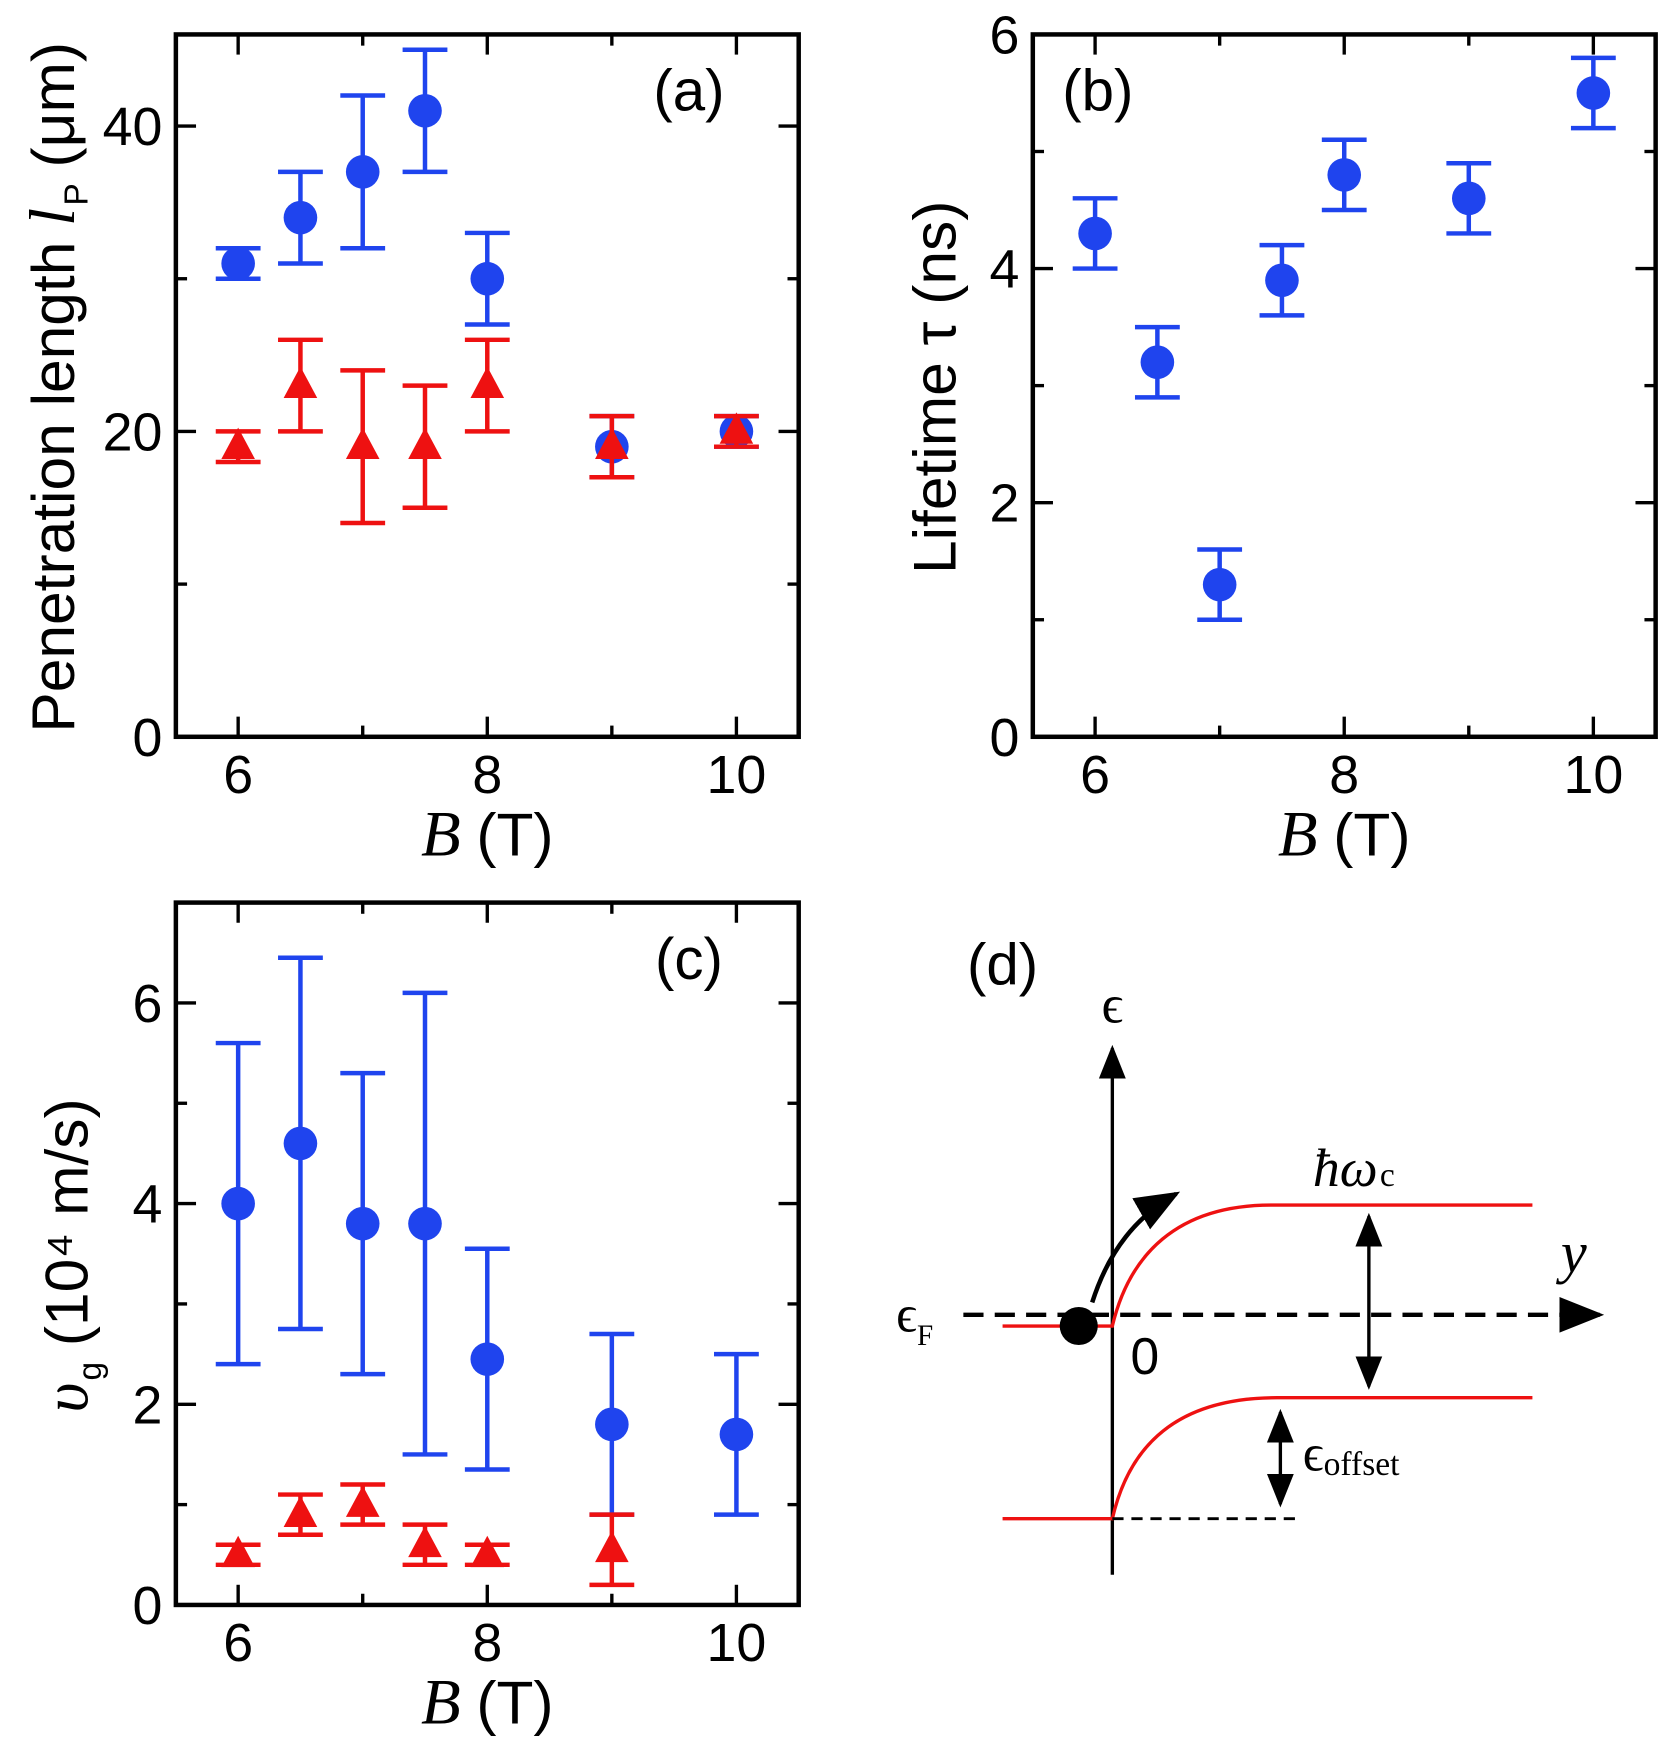  I want to click on text: Lifetime τ (ns), so click(935, 387).